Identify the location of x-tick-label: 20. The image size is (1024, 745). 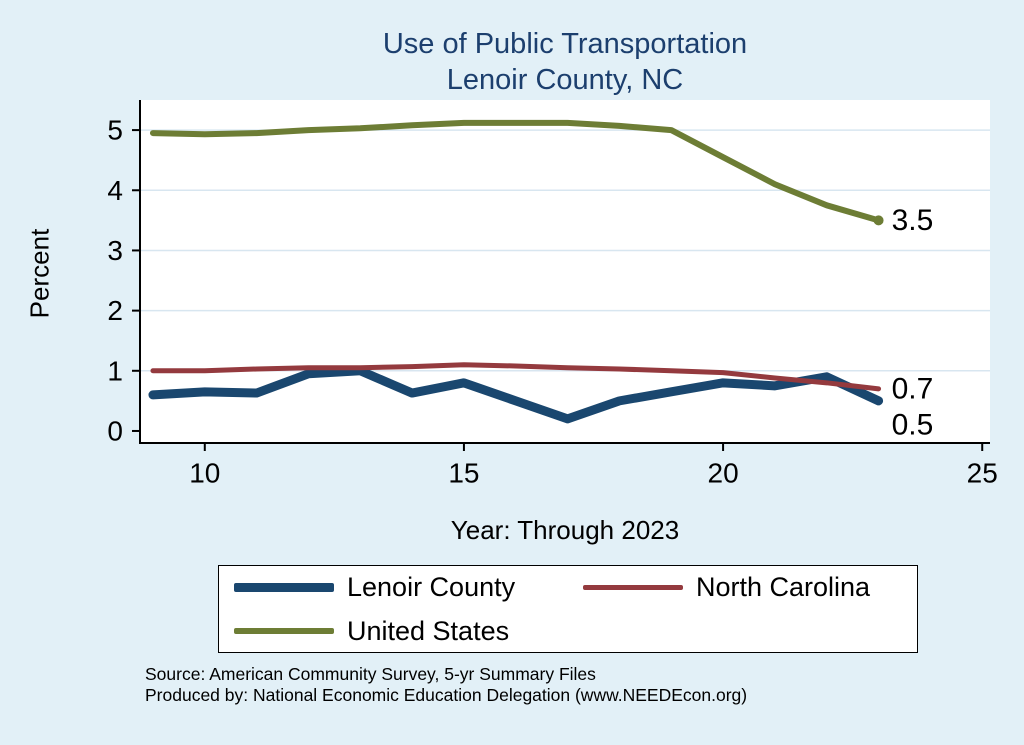
(723, 473).